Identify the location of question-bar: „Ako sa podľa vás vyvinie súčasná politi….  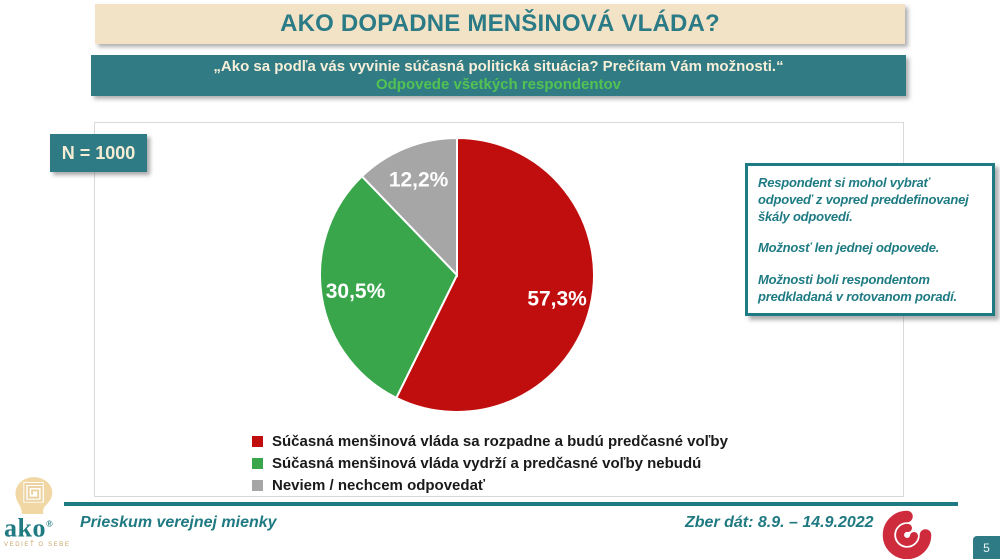
(498, 75).